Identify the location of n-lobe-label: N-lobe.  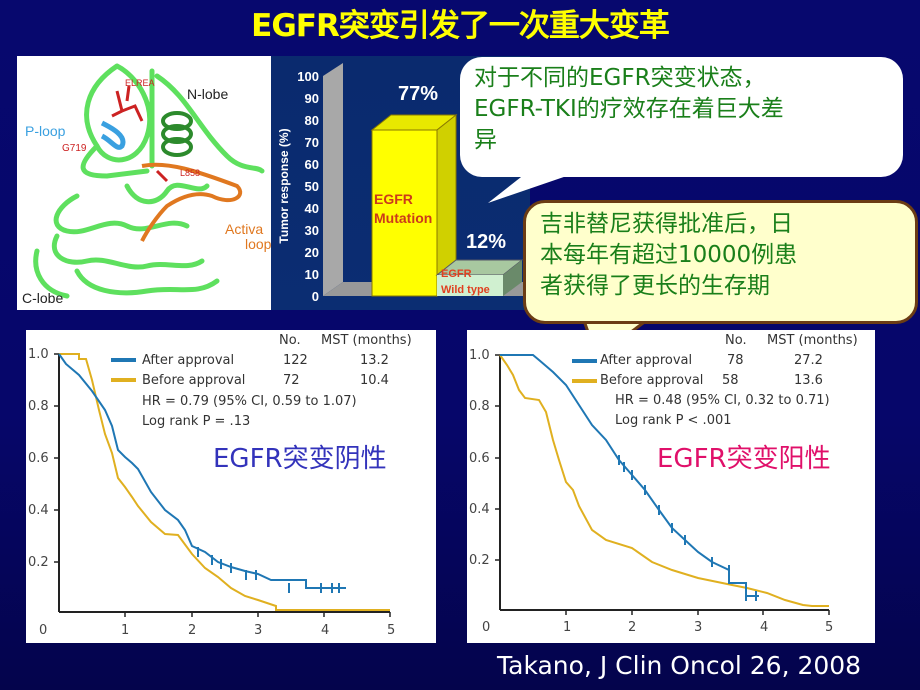
(207, 94).